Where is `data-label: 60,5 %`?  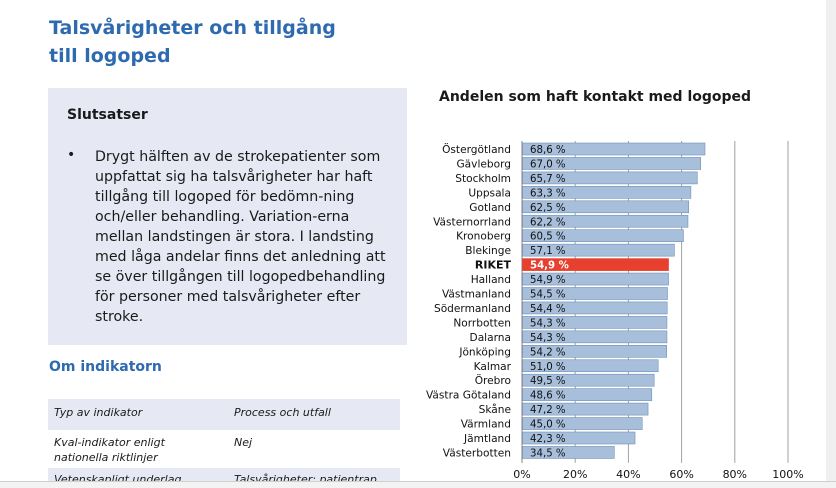
data-label: 60,5 % is located at coordinates (548, 237).